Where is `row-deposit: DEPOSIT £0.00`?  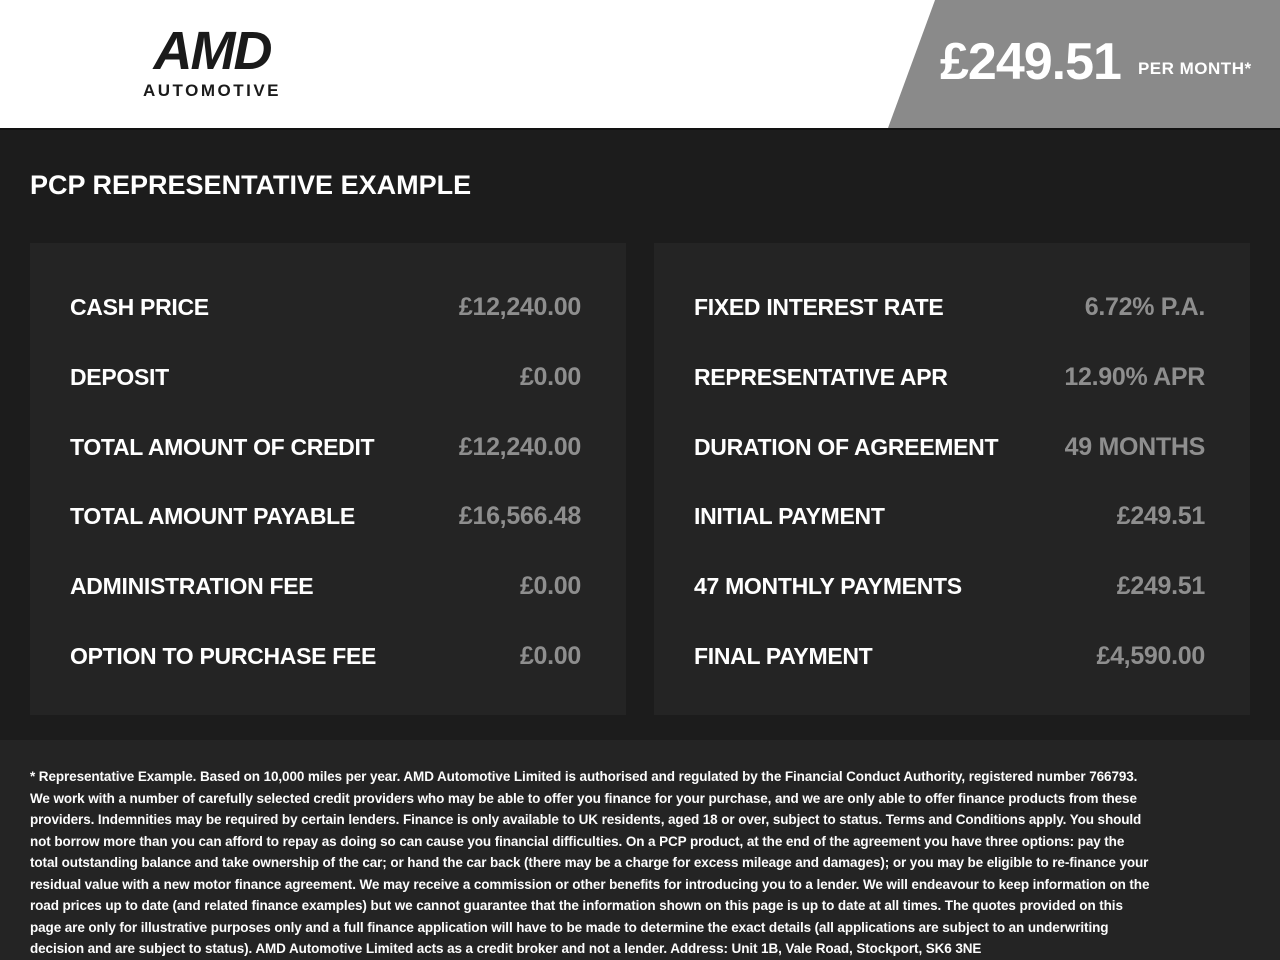
row-deposit: DEPOSIT £0.00 is located at coordinates (325, 378).